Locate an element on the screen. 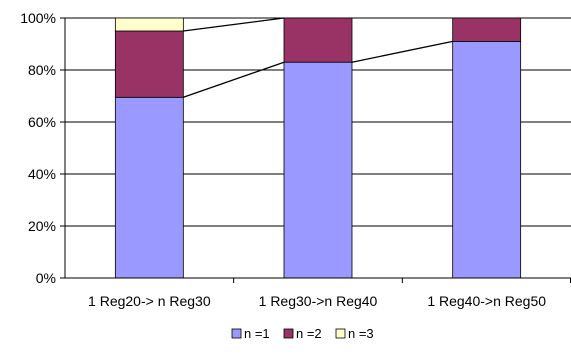 The width and height of the screenshot is (571, 354). y-tick-label: 100% is located at coordinates (38, 18).